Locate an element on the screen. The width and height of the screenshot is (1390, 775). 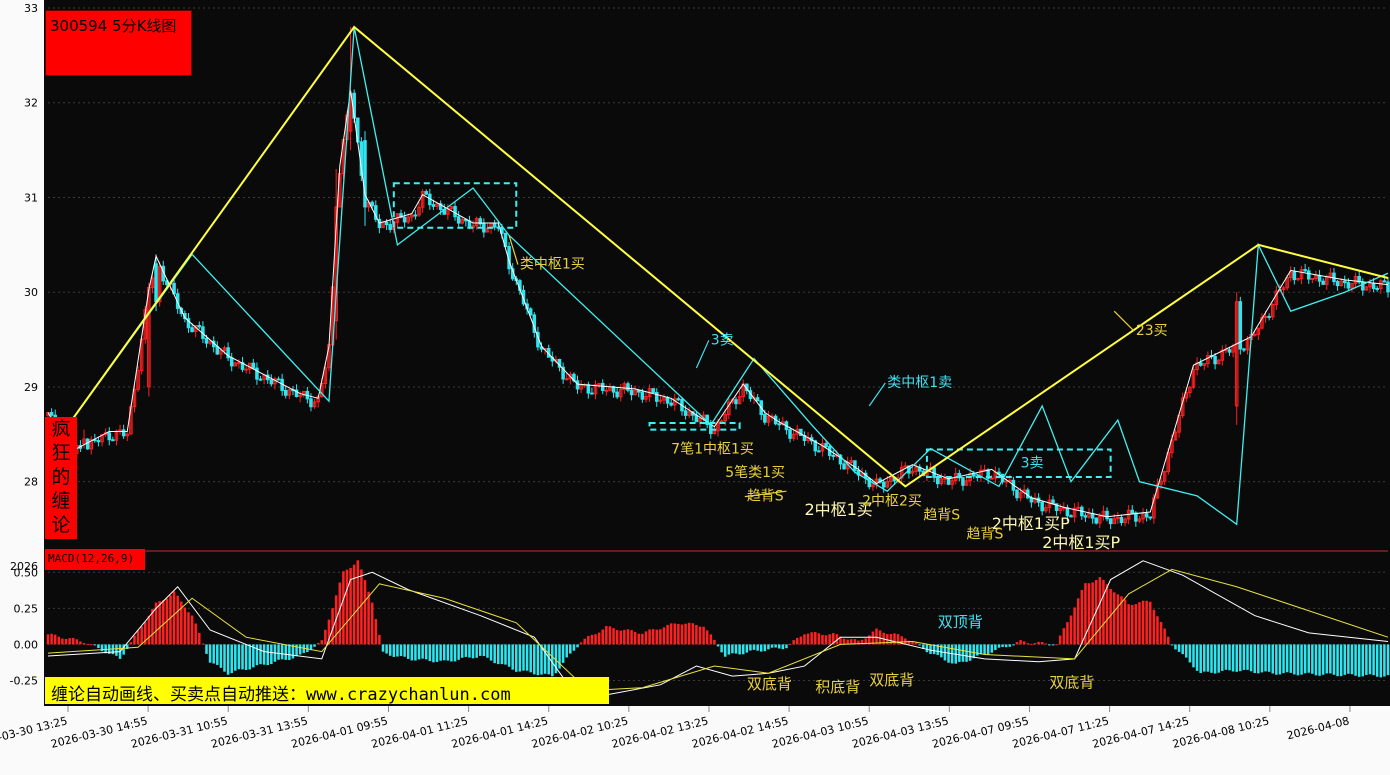
signal-label: 2中枢1买P is located at coordinates (1081, 542).